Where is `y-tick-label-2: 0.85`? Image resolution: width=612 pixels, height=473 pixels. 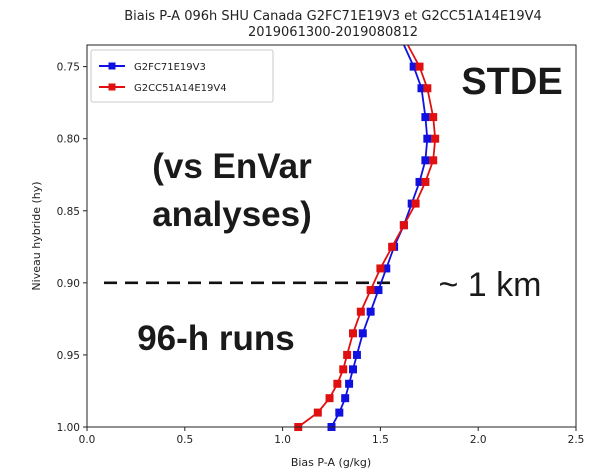
y-tick-label-2: 0.85 is located at coordinates (68, 212).